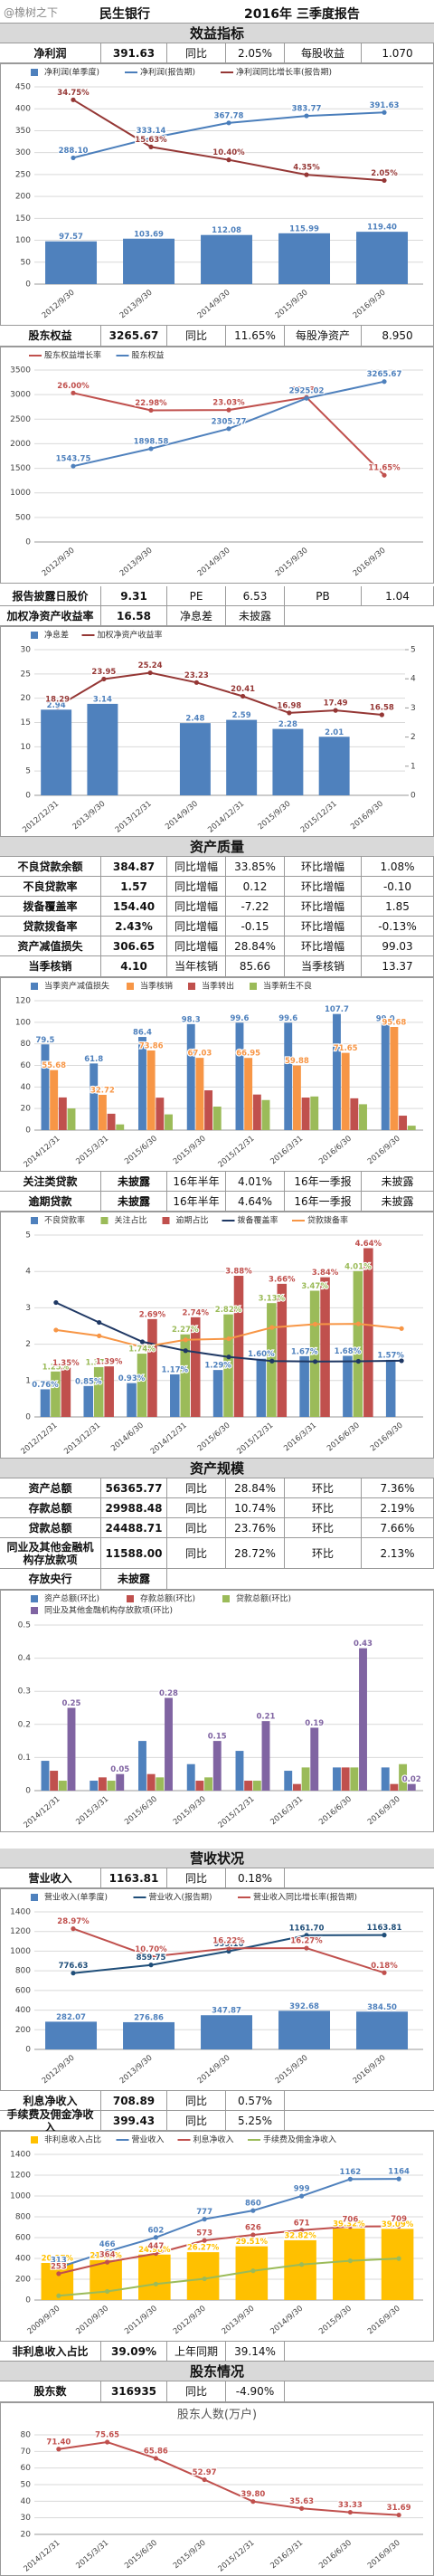  What do you see at coordinates (204, 2248) in the screenshot?
I see `data-label: 26.27%` at bounding box center [204, 2248].